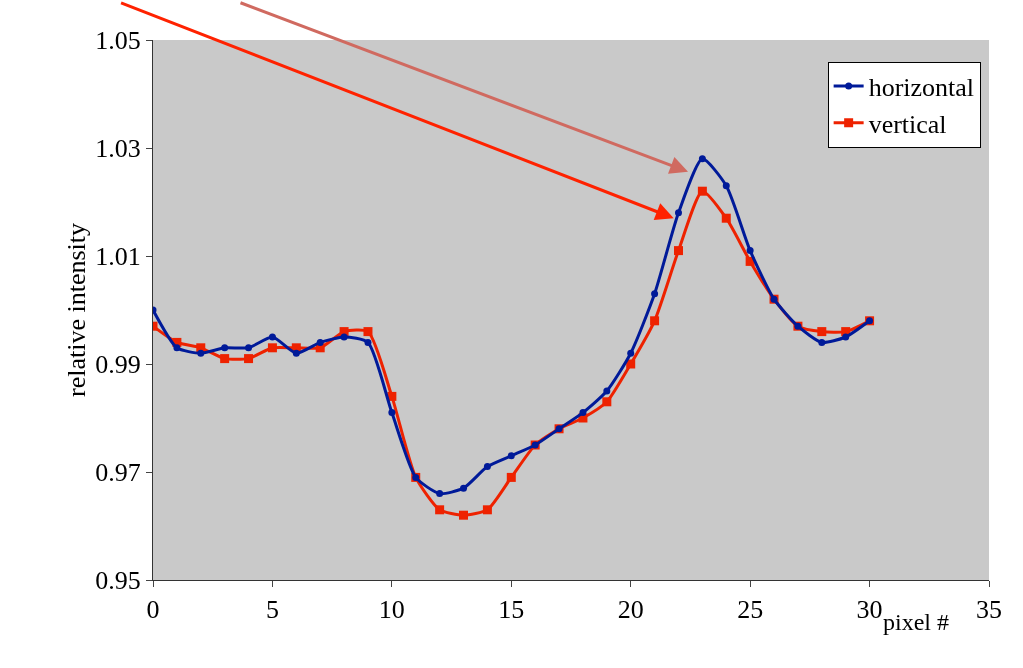 Image resolution: width=1023 pixels, height=668 pixels. What do you see at coordinates (989, 610) in the screenshot?
I see `x-tick-label: 35` at bounding box center [989, 610].